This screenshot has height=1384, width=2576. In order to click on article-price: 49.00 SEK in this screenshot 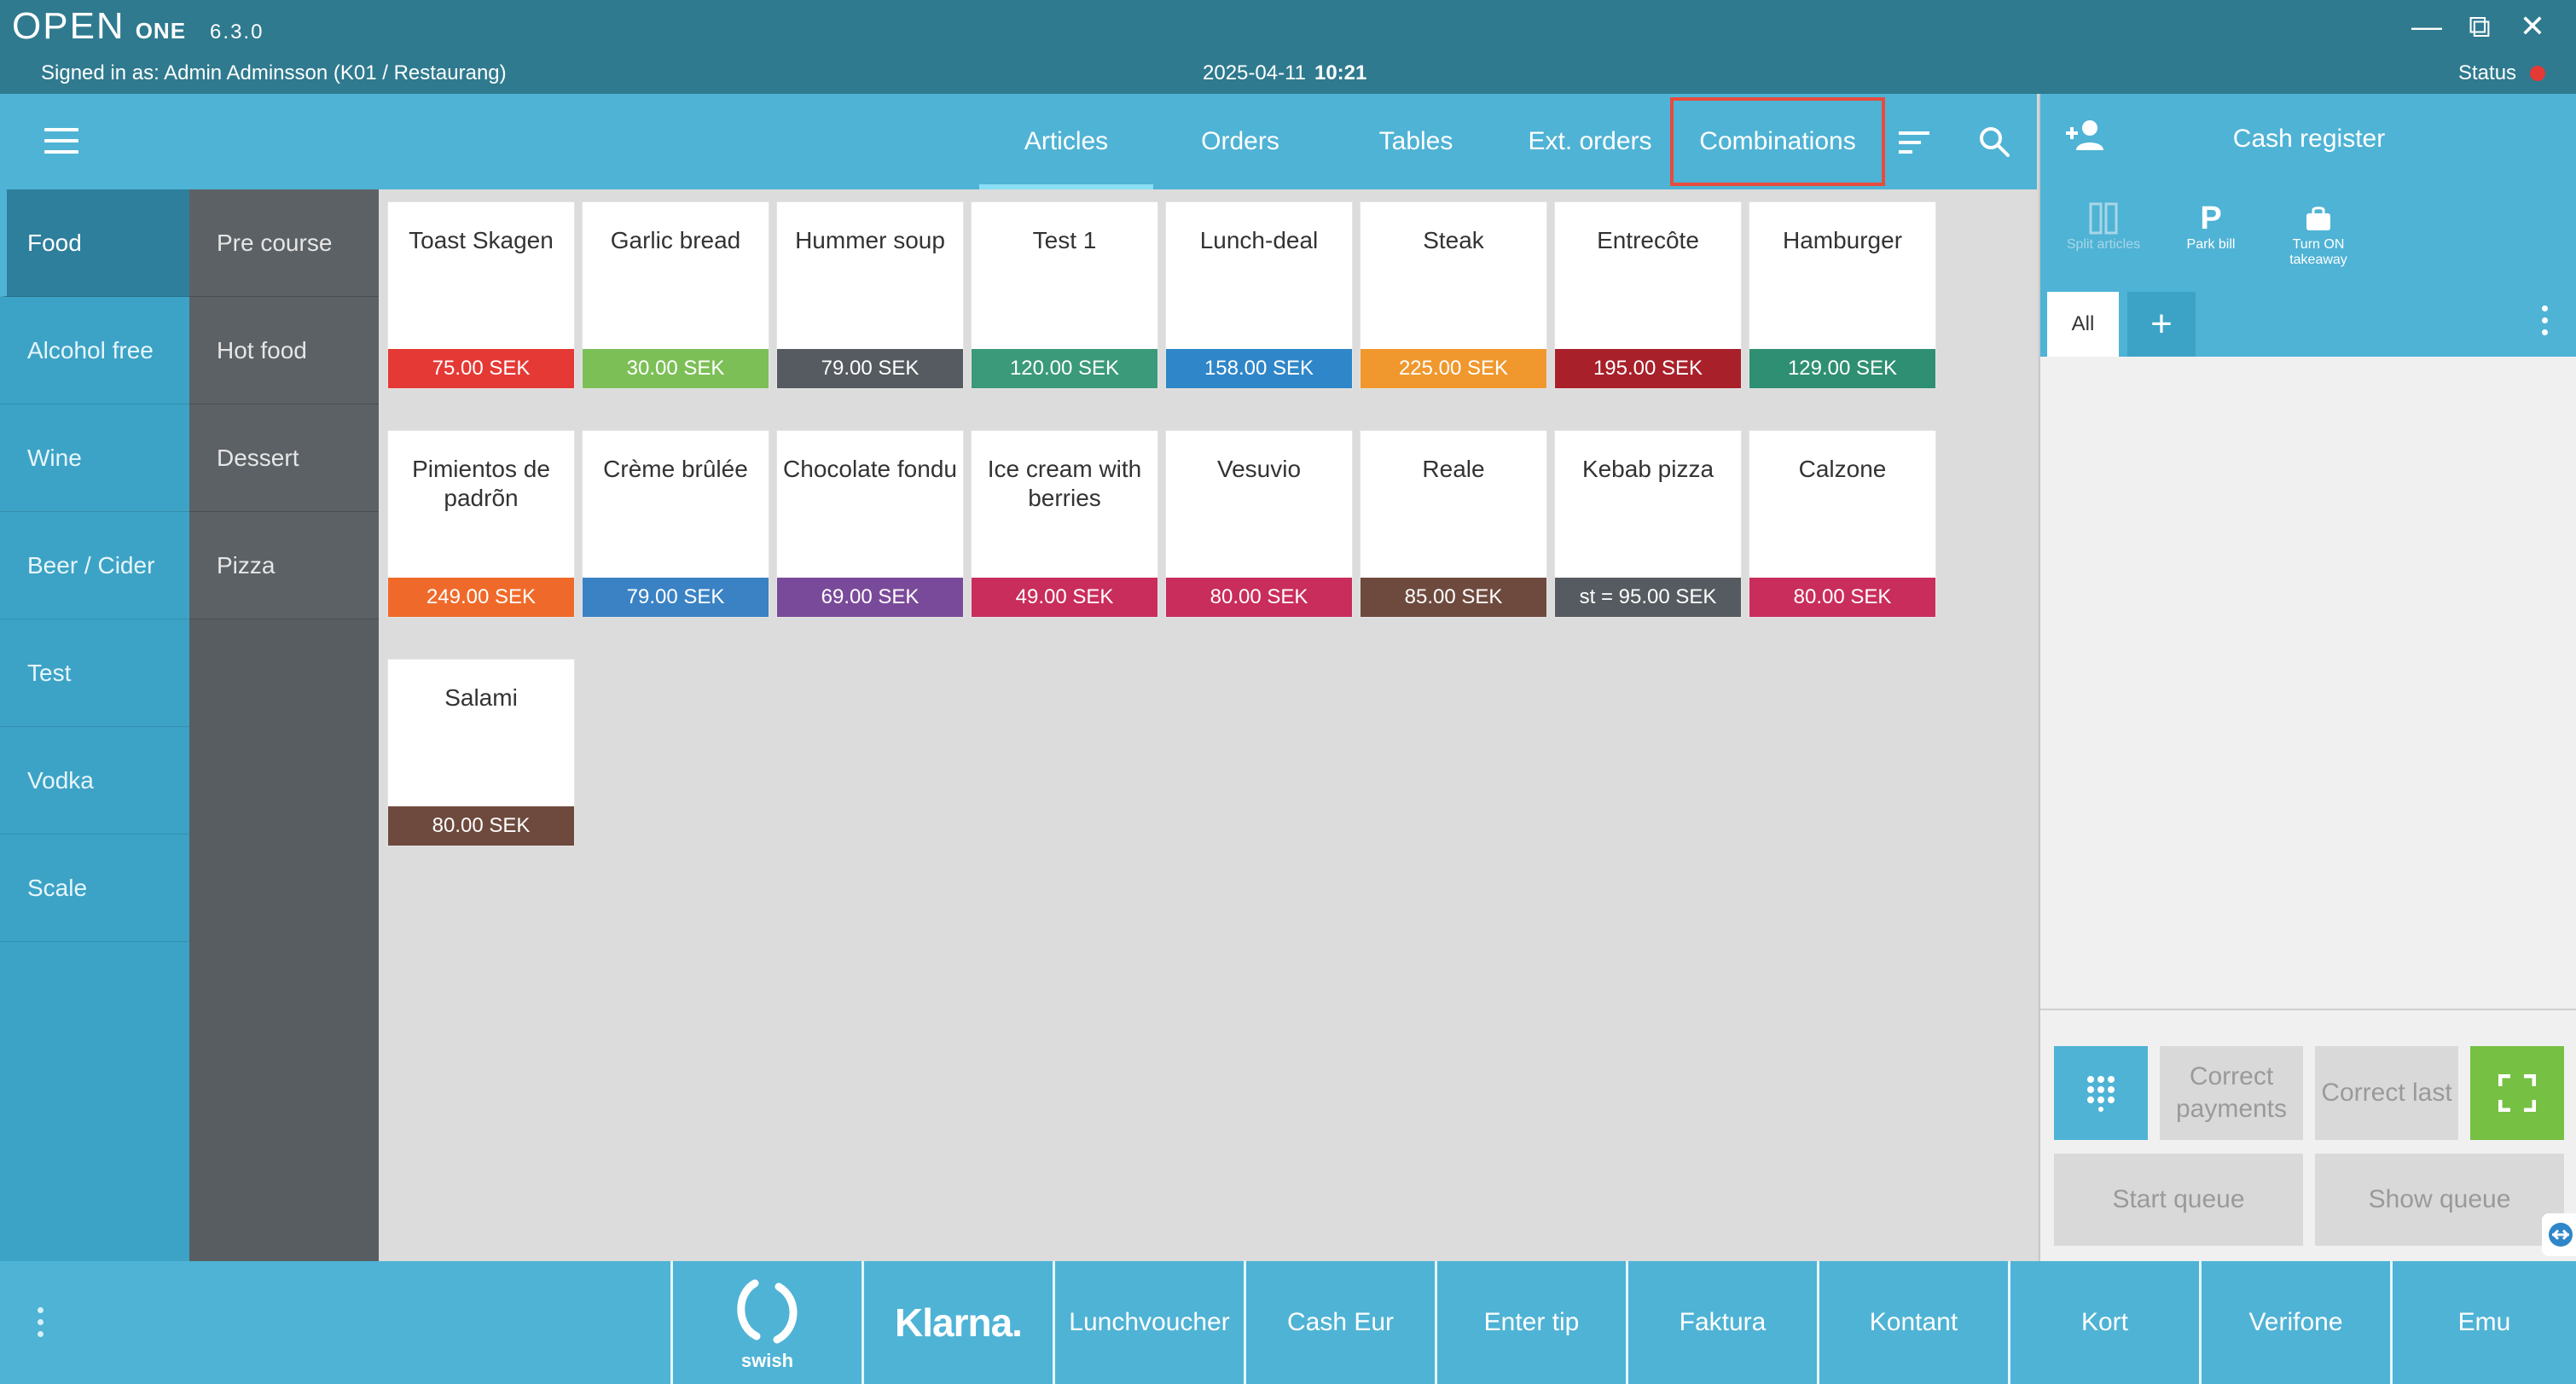, I will do `click(1064, 597)`.